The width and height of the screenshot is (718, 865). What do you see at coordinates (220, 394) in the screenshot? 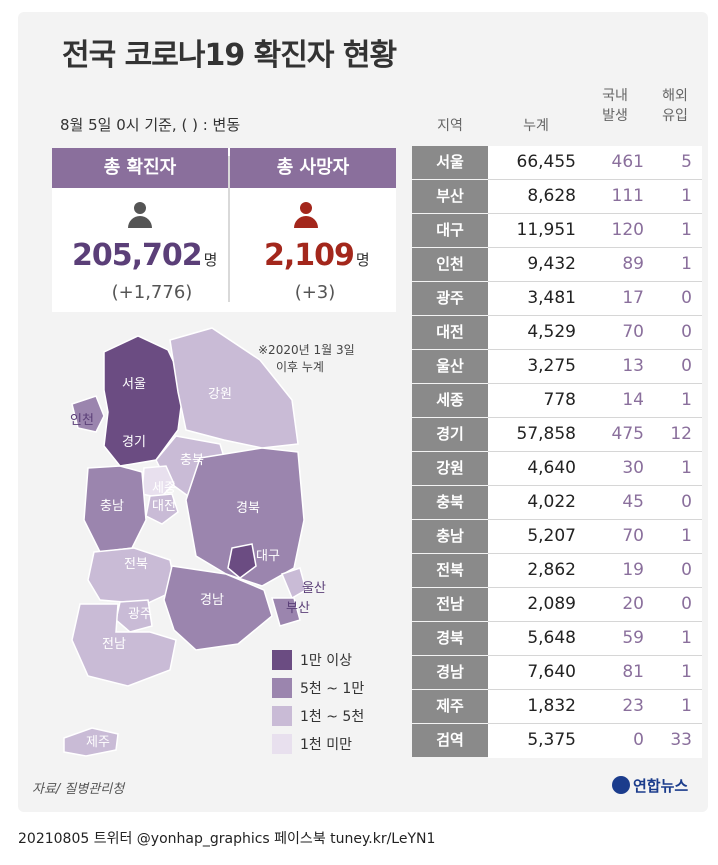
I see `map-region-label: 강원` at bounding box center [220, 394].